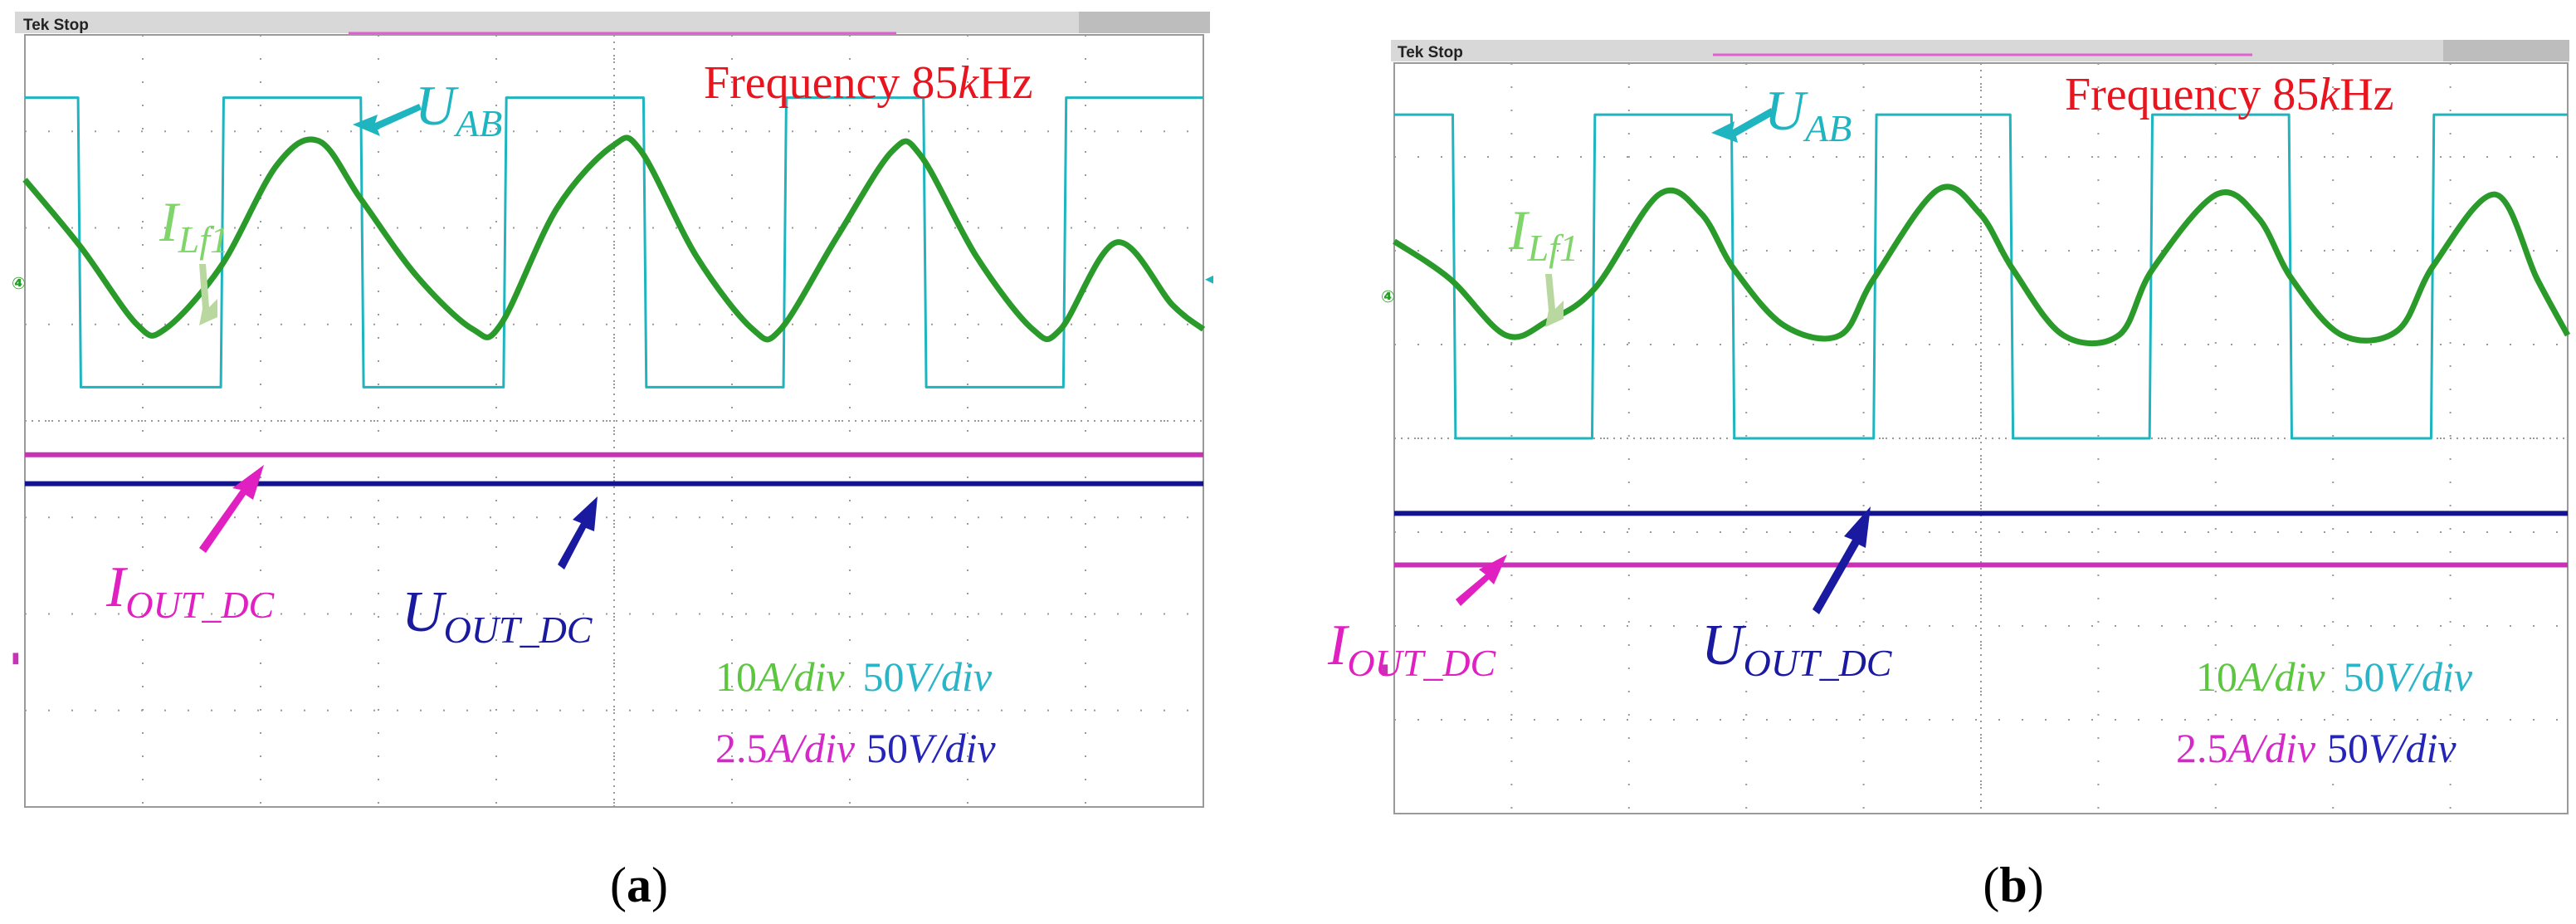  Describe the element at coordinates (639, 885) in the screenshot. I see `panel-label-a: (a)` at that location.